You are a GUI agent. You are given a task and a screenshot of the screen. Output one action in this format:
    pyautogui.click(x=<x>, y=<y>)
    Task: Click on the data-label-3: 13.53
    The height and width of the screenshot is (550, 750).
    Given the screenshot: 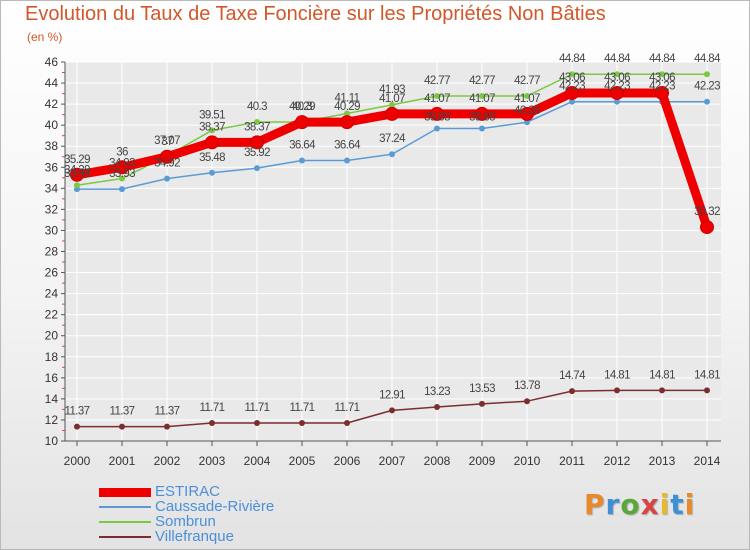 What is the action you would take?
    pyautogui.click(x=482, y=389)
    